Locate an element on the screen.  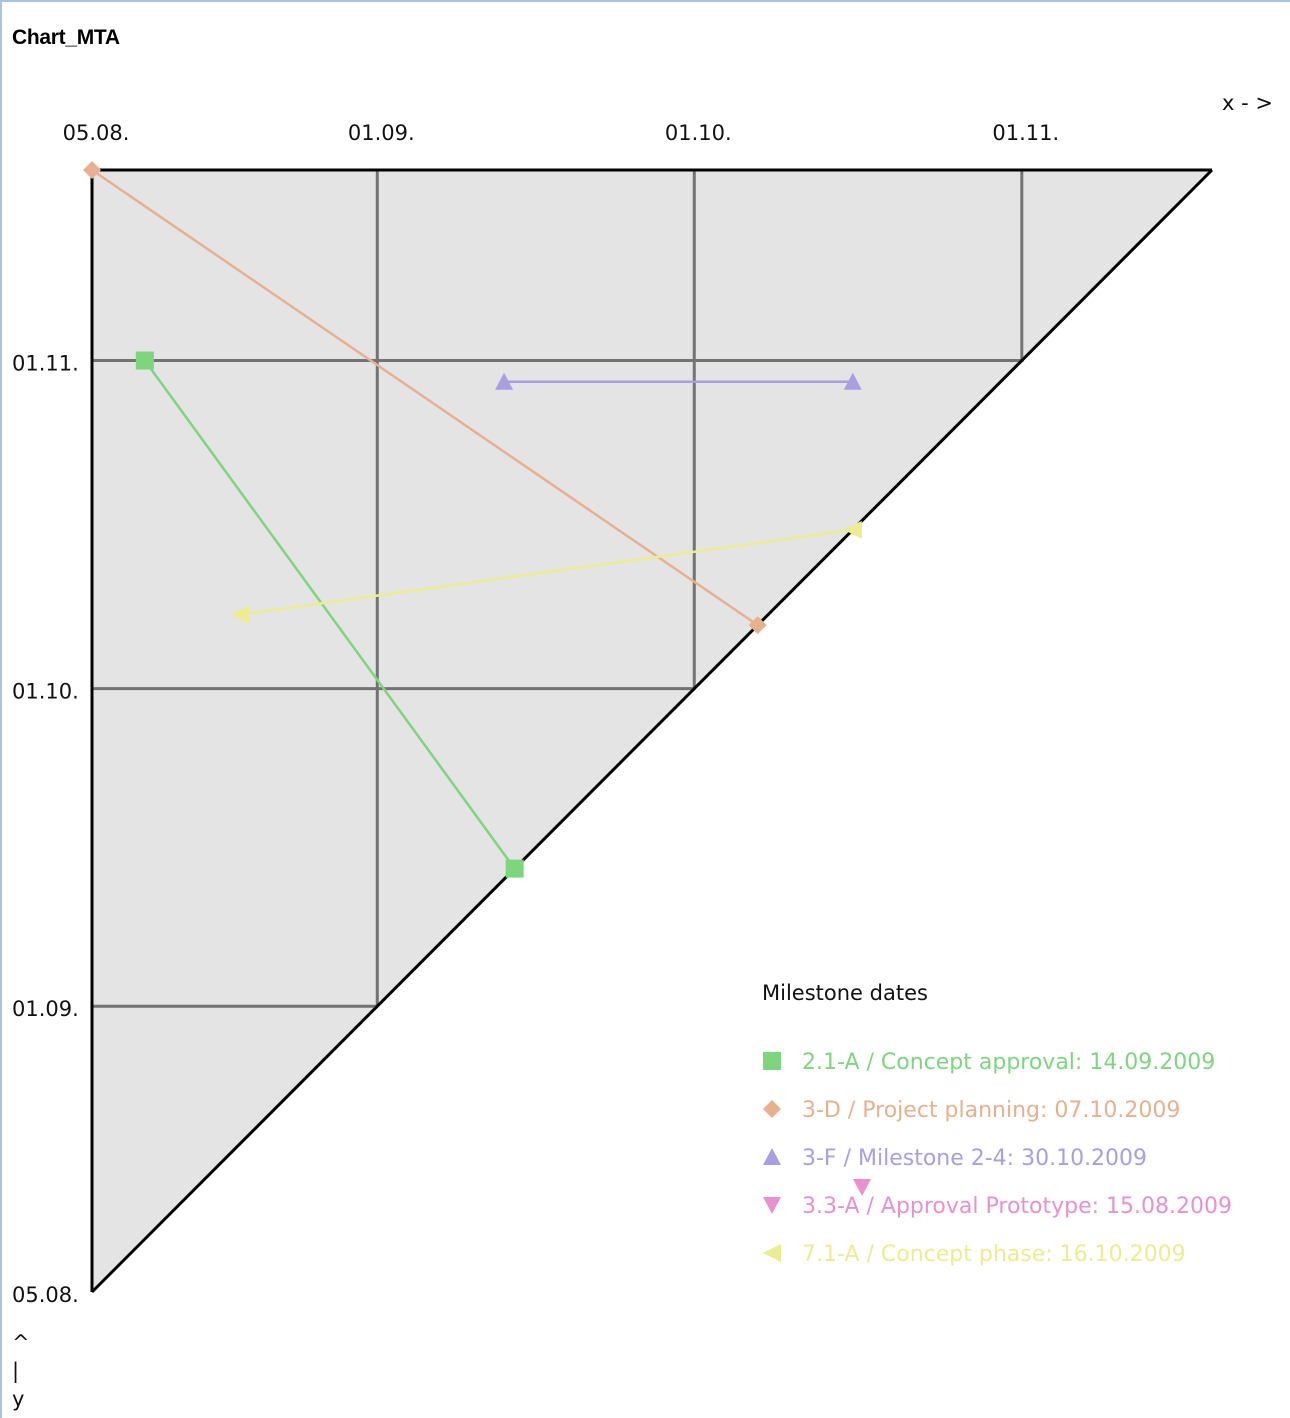
legend-entry: 3-D / Project planning: 07.10.2009 is located at coordinates (991, 1110).